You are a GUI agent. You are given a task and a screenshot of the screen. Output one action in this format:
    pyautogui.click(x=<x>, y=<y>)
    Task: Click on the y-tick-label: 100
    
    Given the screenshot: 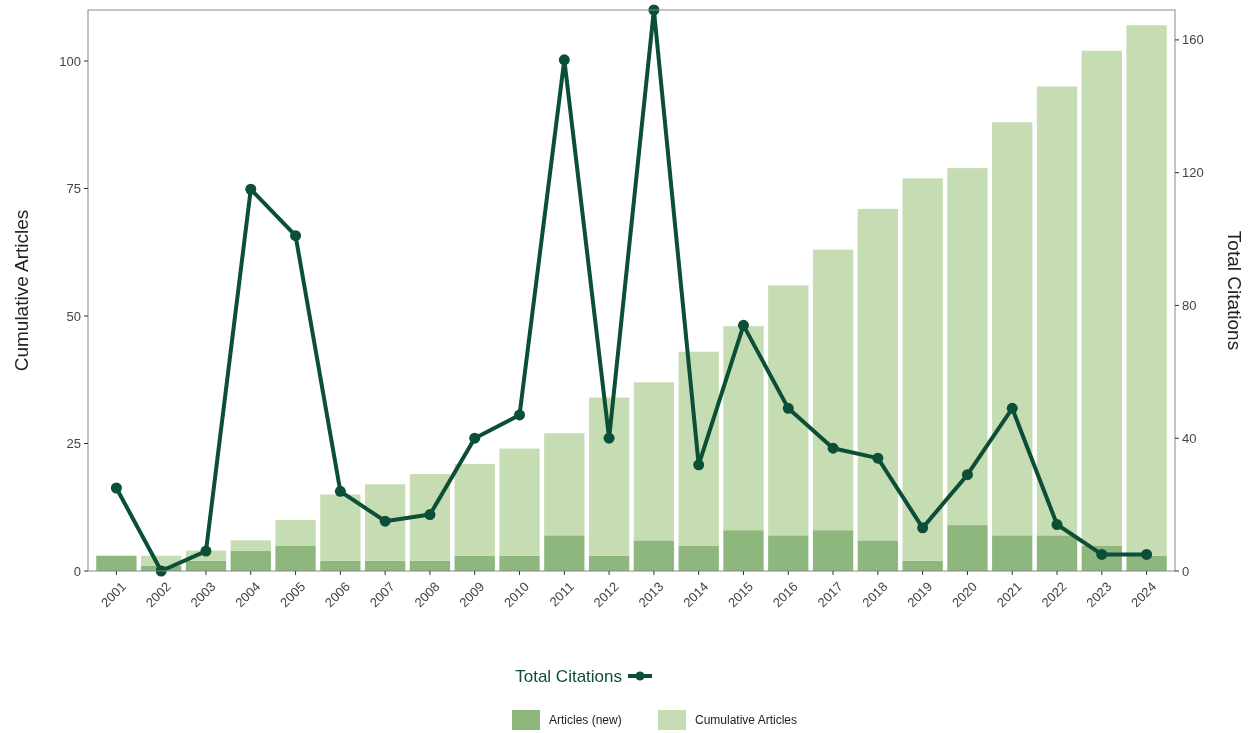 What is the action you would take?
    pyautogui.click(x=70, y=61)
    